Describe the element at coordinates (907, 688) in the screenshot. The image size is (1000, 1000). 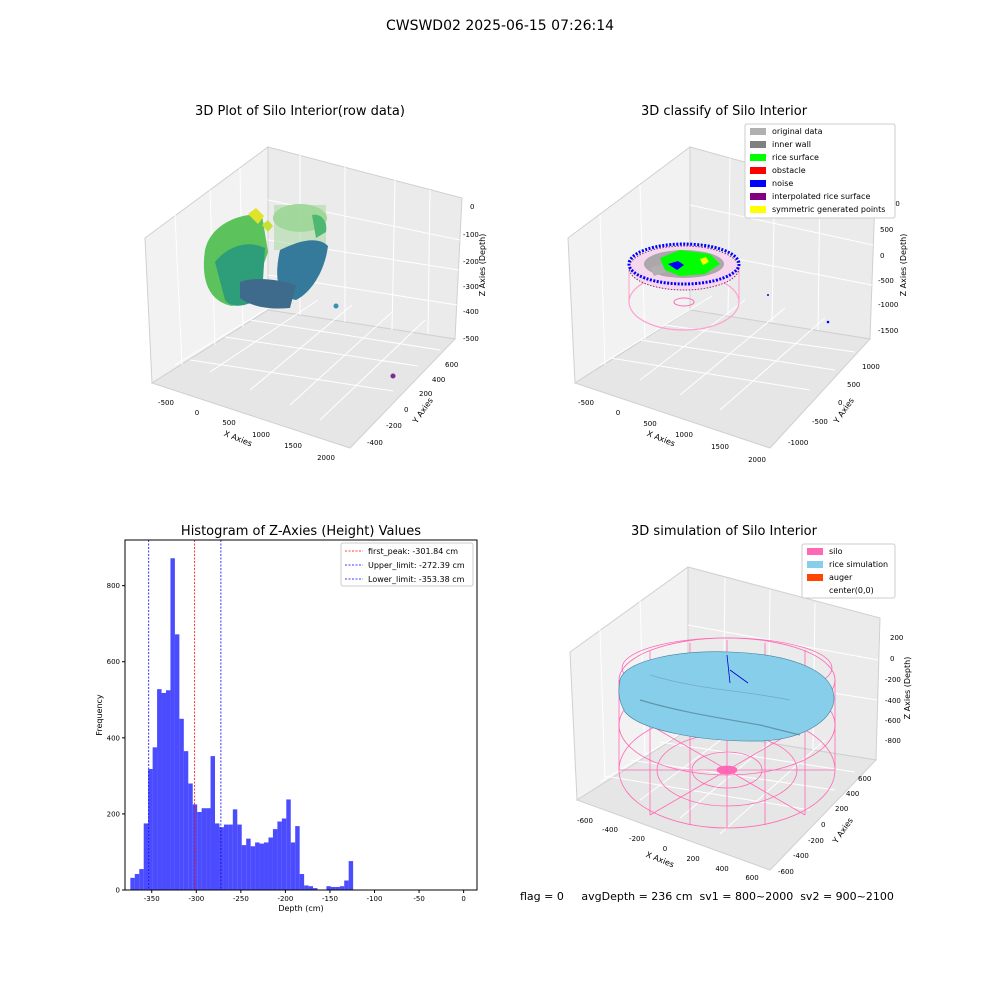
I see `z-axis-label: Z Axies (Depth)` at that location.